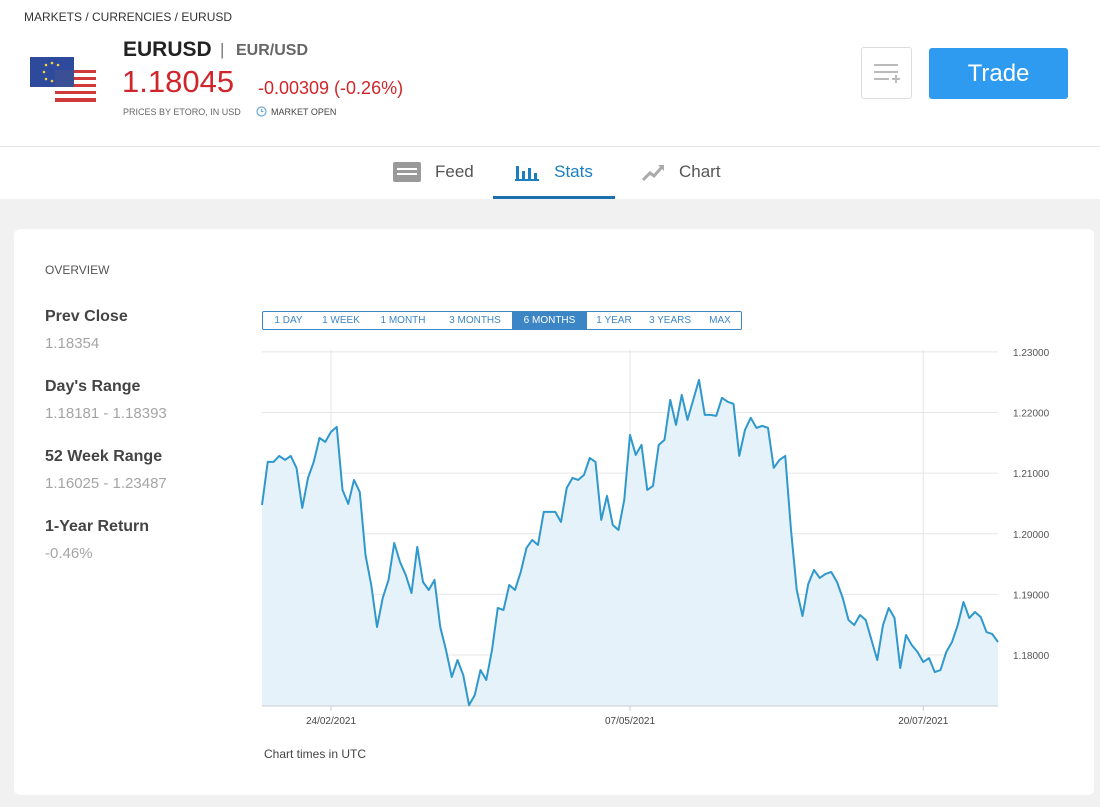  I want to click on range-button: 1 WEEK, so click(341, 320).